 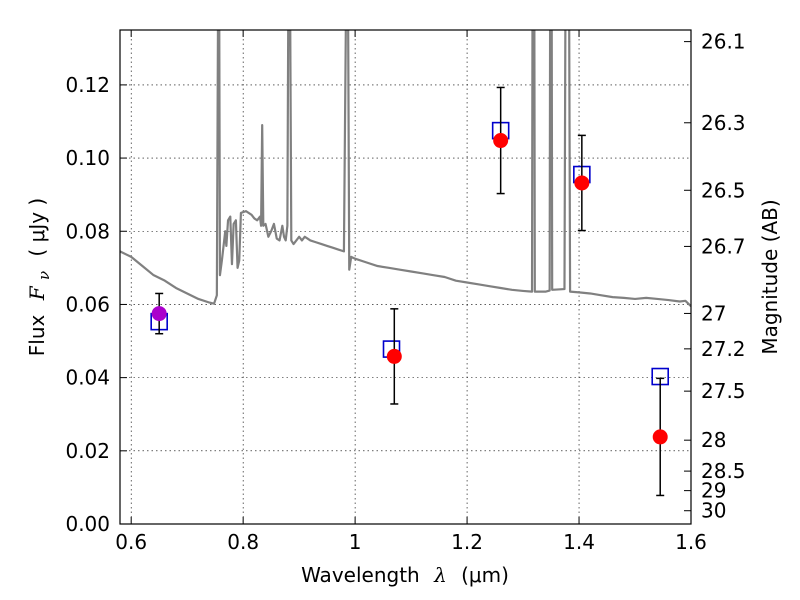 What do you see at coordinates (579, 542) in the screenshot?
I see `x-tick-label: 1.4` at bounding box center [579, 542].